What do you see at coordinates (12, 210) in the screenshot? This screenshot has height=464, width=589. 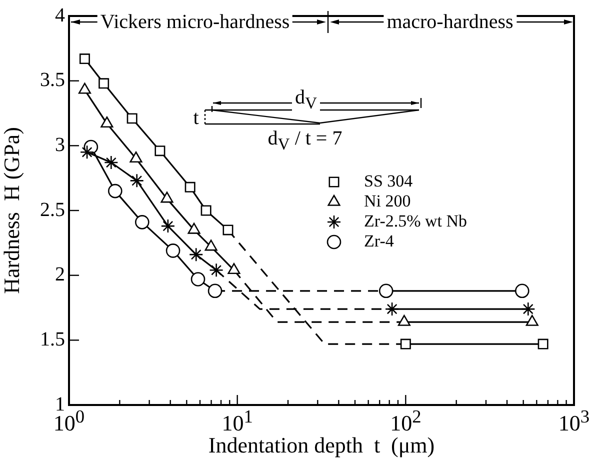 I see `y-axis-title: Hardness H (GPa)` at bounding box center [12, 210].